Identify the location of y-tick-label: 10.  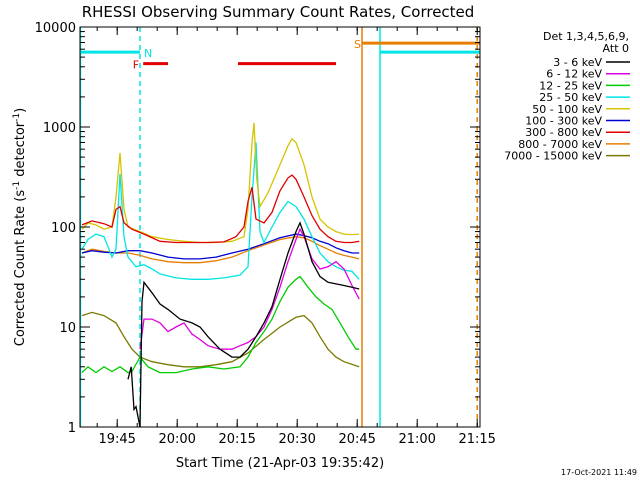
(67, 328).